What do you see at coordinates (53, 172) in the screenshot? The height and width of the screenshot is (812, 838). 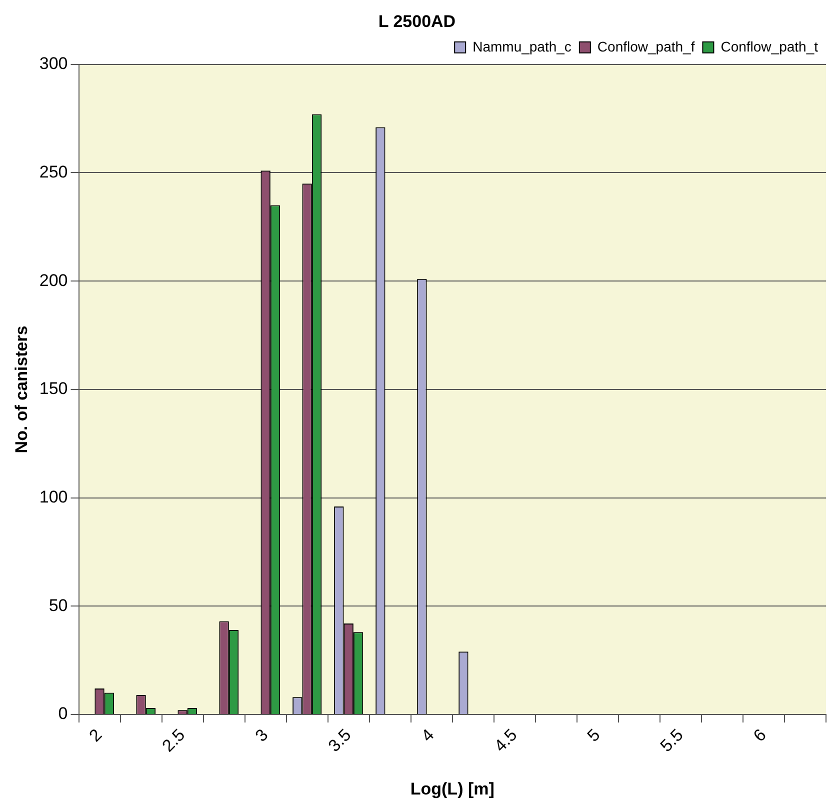 I see `y-tick-label: 250` at bounding box center [53, 172].